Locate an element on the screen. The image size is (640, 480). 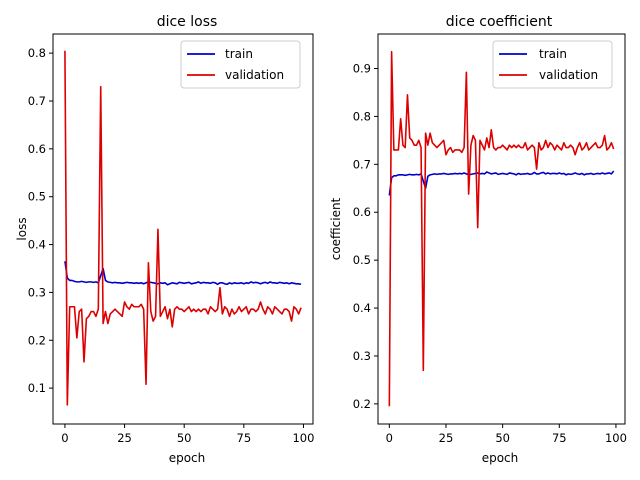
chart-title: dice loss is located at coordinates (187, 22).